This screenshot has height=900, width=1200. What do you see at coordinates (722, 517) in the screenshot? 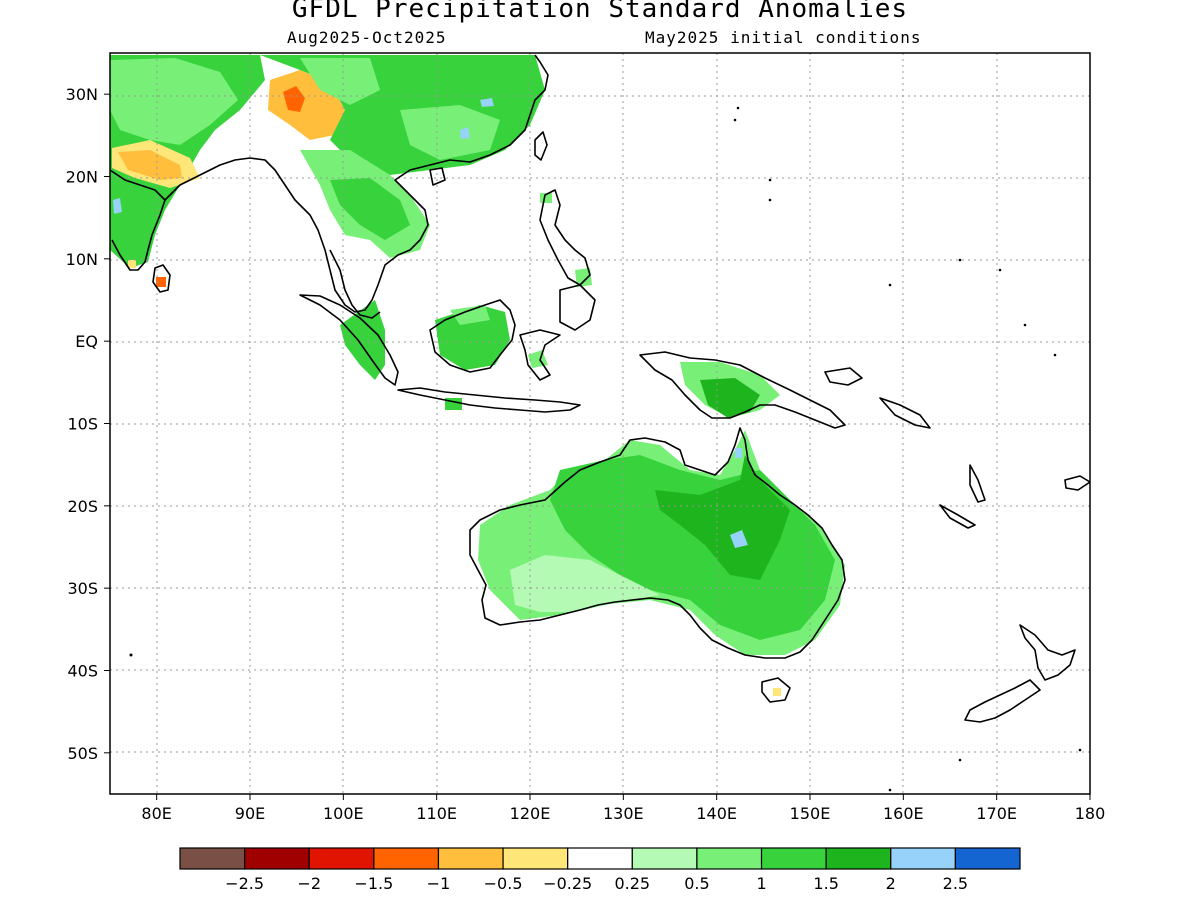
I see `anomaly-australia-east` at bounding box center [722, 517].